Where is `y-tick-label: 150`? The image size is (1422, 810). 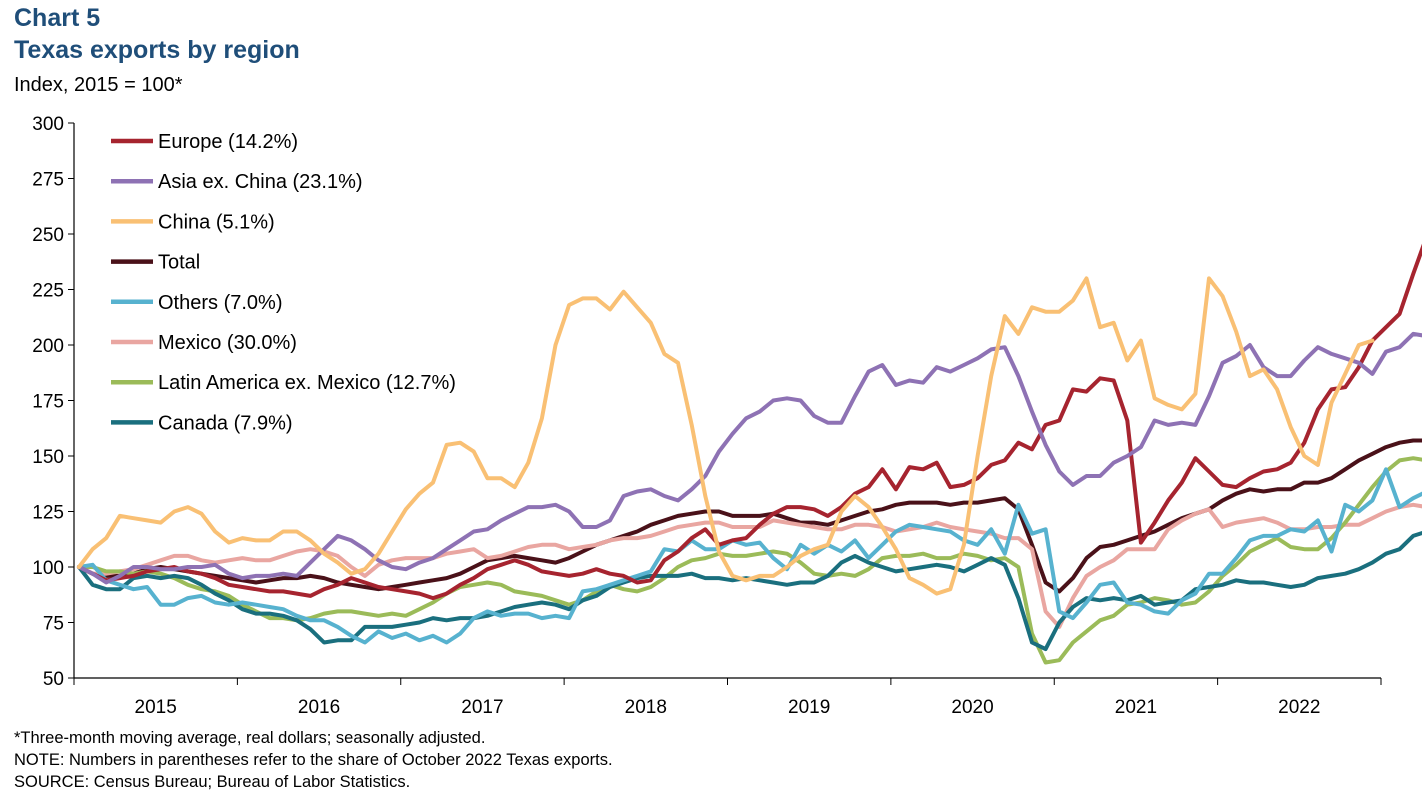 y-tick-label: 150 is located at coordinates (48, 457).